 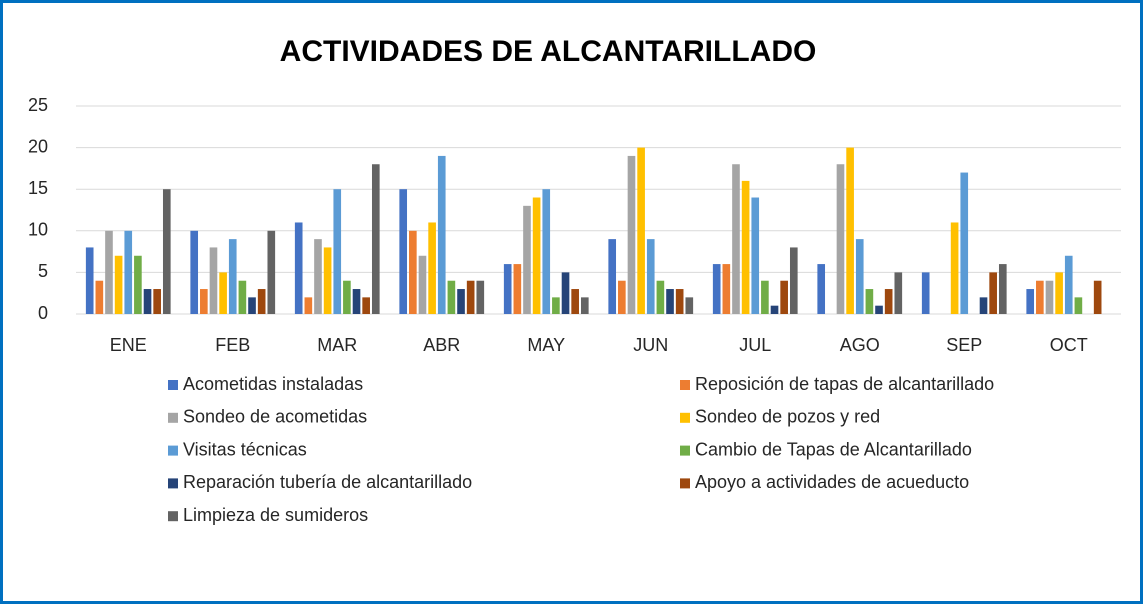 What do you see at coordinates (38, 188) in the screenshot?
I see `y-tick-label: 15` at bounding box center [38, 188].